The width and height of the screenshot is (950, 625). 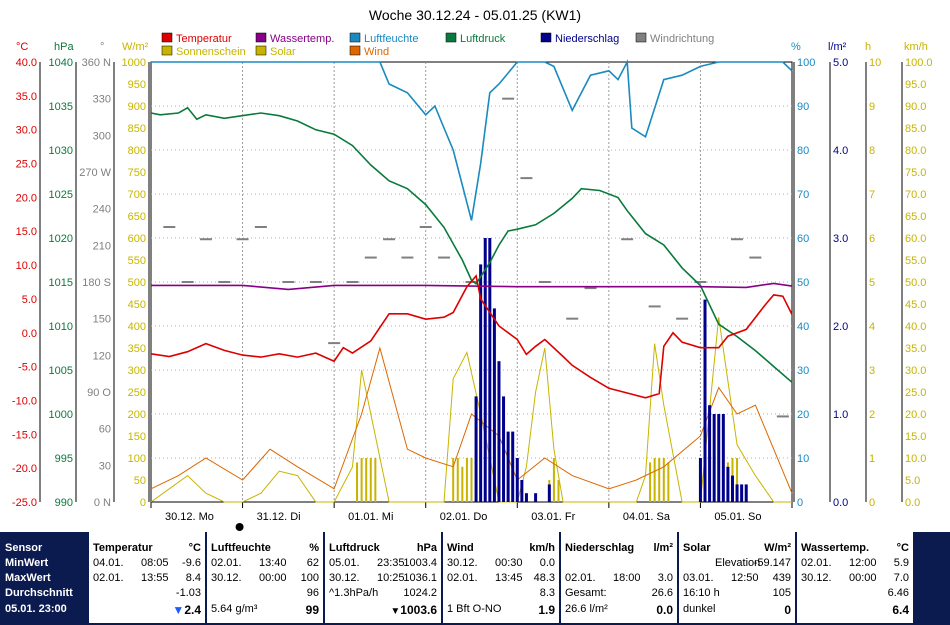 What do you see at coordinates (61, 239) in the screenshot?
I see `y-tick-label: 1020` at bounding box center [61, 239].